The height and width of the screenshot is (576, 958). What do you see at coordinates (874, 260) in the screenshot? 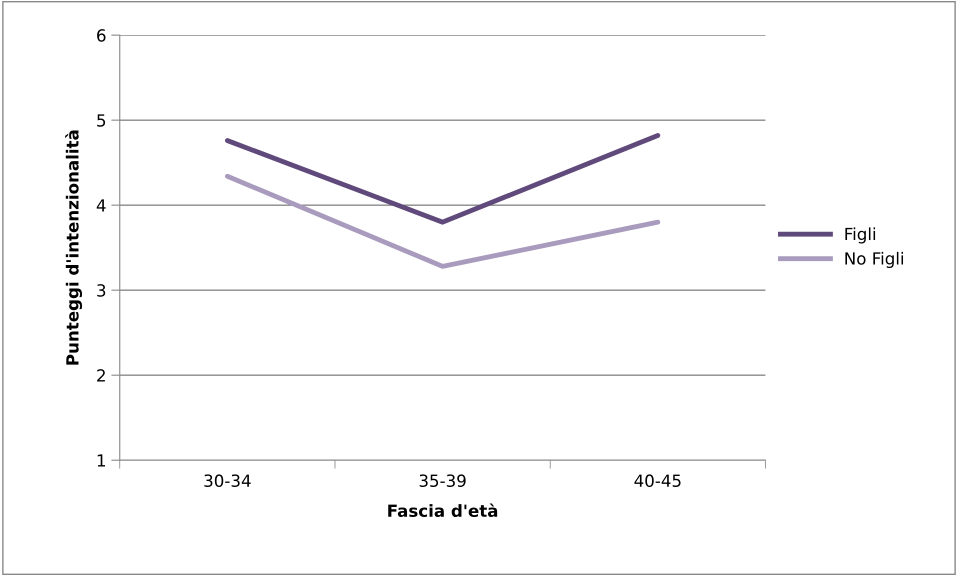
I see `legend-label: No Figli` at bounding box center [874, 260].